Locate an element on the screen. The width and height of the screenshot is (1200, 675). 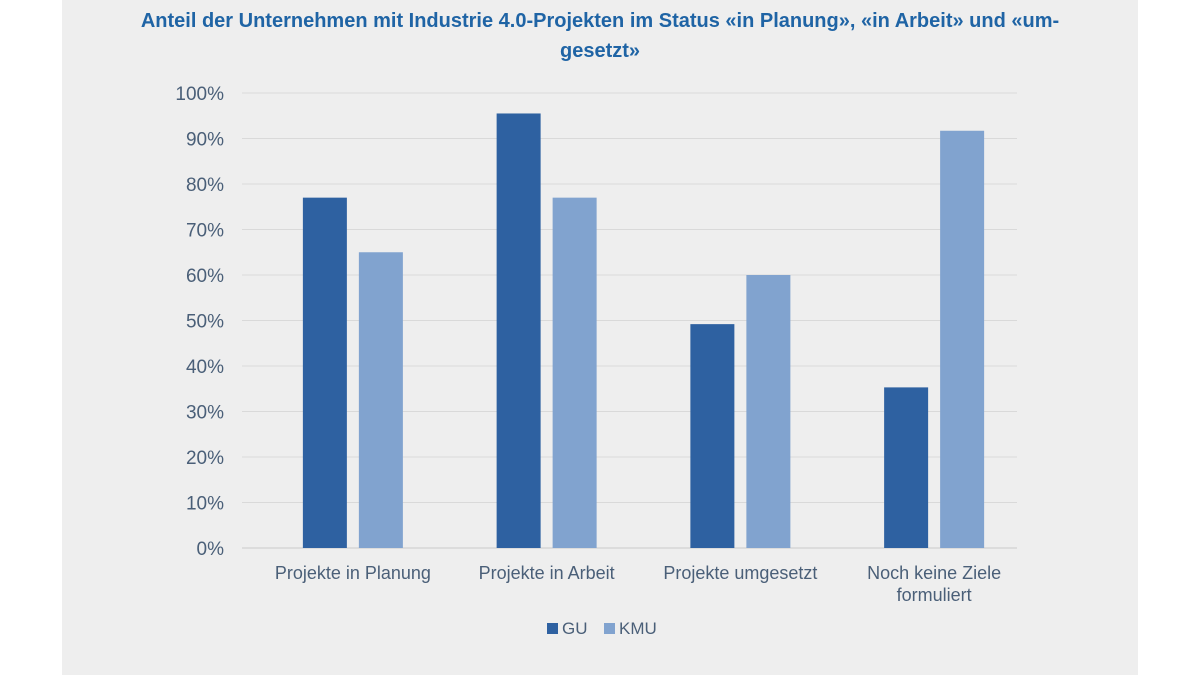
y-tick-label-40: 40% is located at coordinates (205, 367).